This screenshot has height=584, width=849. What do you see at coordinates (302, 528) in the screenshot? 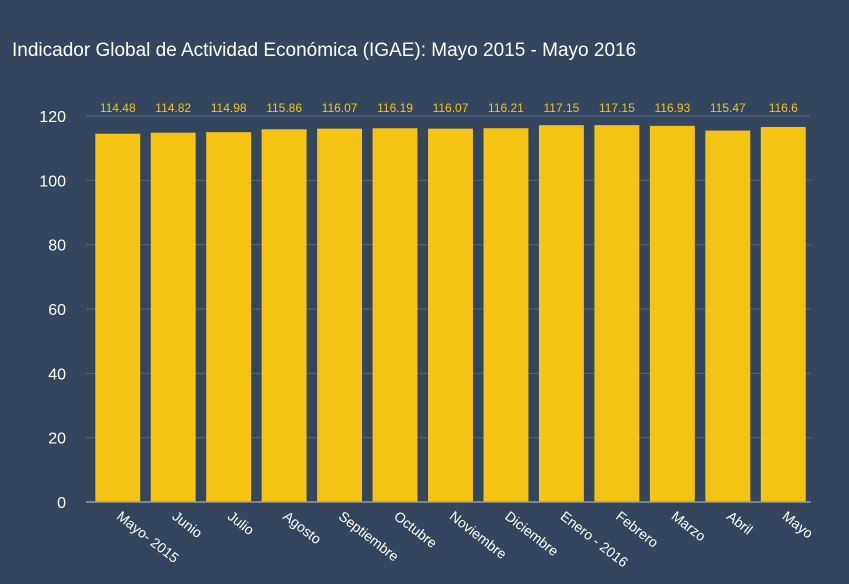
I see `x-tick-label: Agosto` at bounding box center [302, 528].